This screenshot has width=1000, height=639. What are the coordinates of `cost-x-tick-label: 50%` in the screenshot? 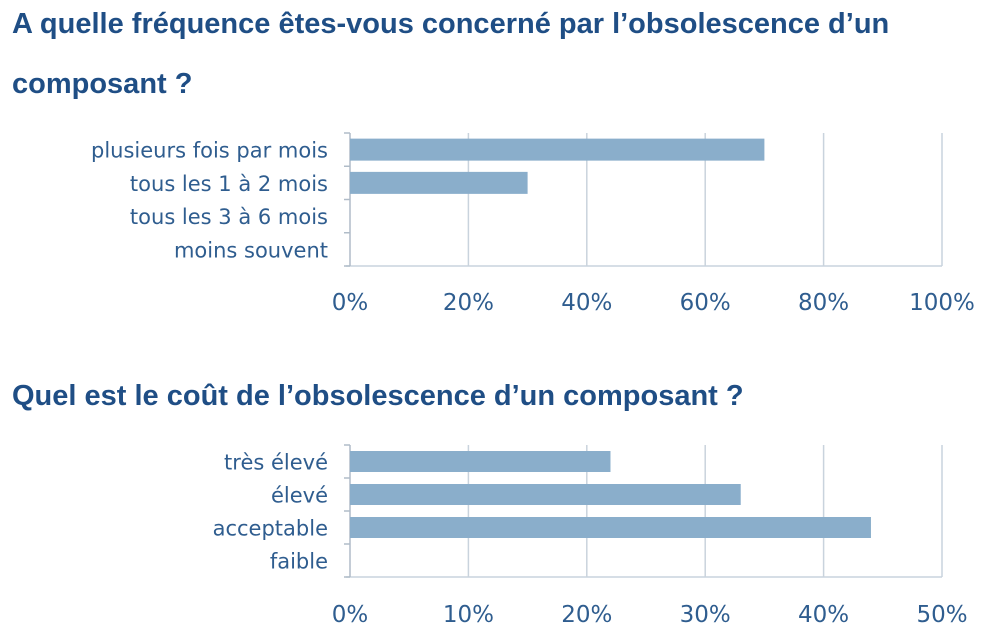 It's located at (941, 615).